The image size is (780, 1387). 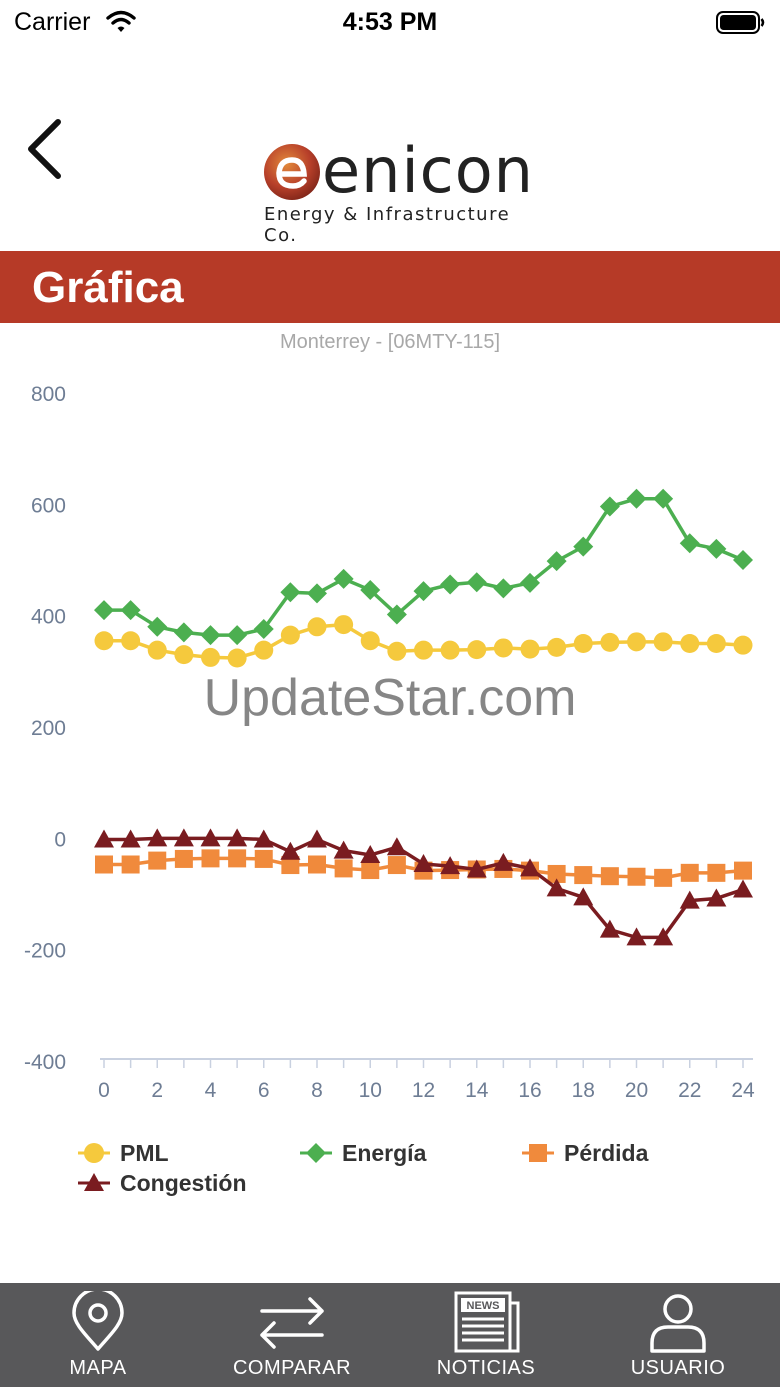 I want to click on svg-text: NEWS, so click(x=483, y=1306).